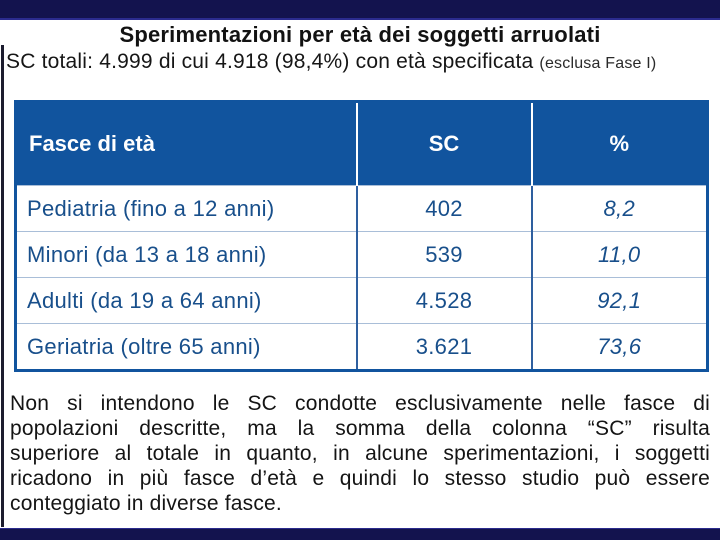  What do you see at coordinates (619, 254) in the screenshot?
I see `row-pct-value: 11,0` at bounding box center [619, 254].